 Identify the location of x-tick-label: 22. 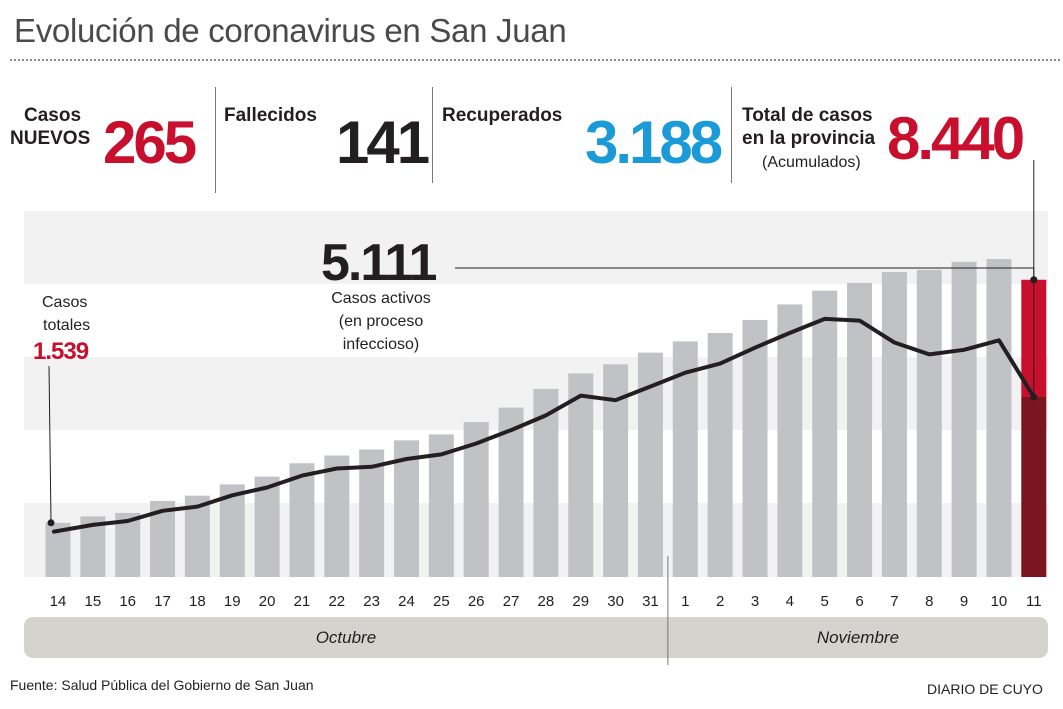
(336, 601).